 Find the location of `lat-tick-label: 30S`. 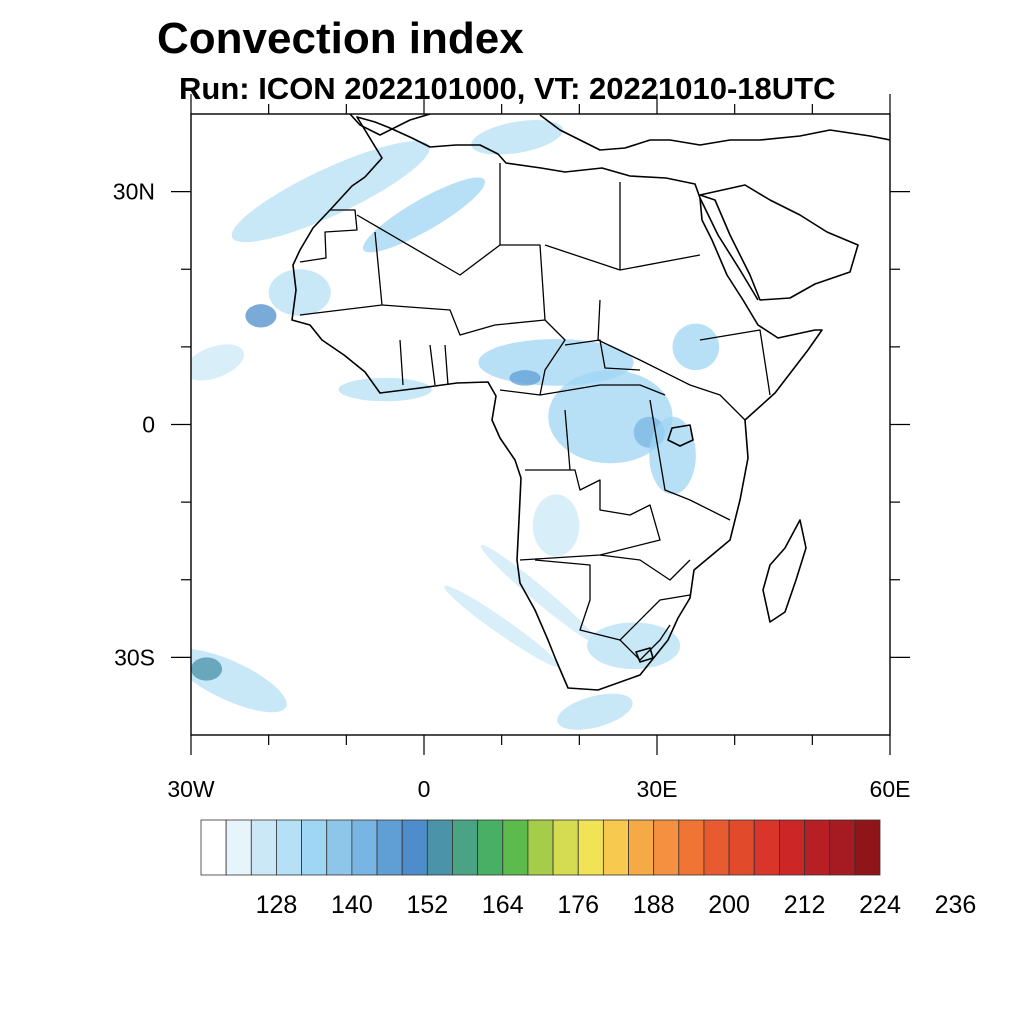

lat-tick-label: 30S is located at coordinates (134, 657).